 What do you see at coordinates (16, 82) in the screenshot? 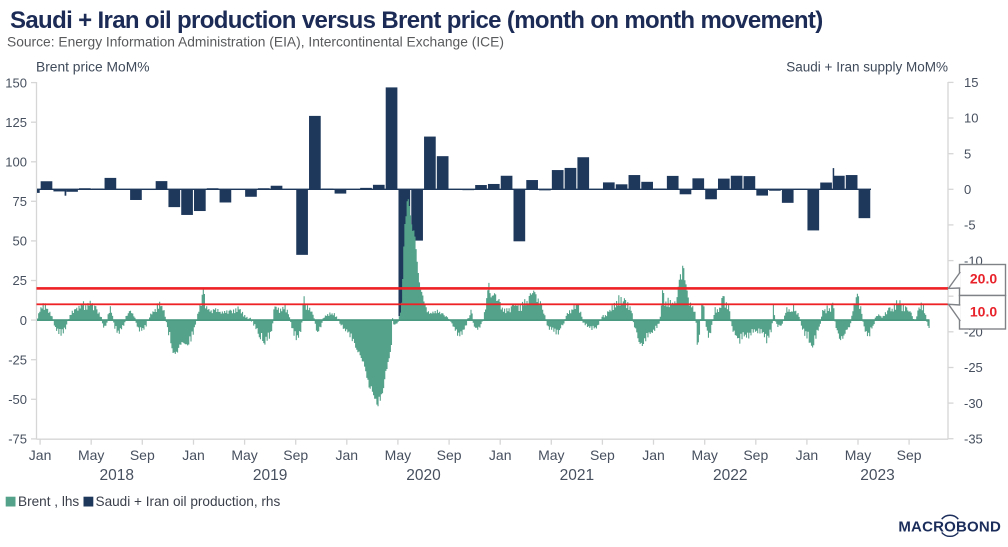
I see `svg-text: 150` at bounding box center [16, 82].